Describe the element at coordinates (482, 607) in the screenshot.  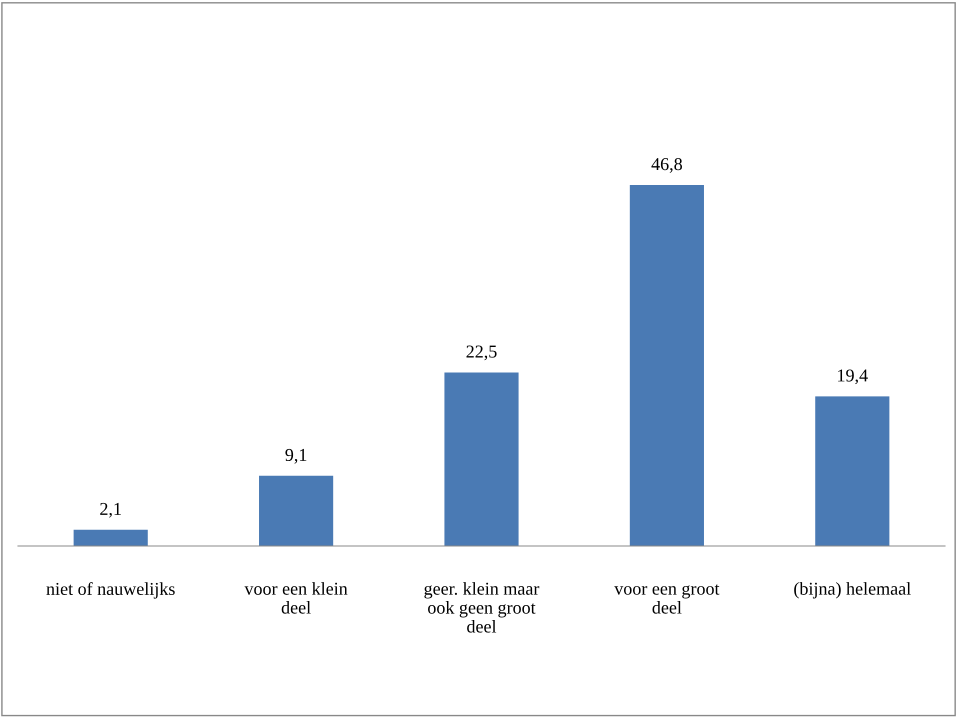
I see `x-tick-label: geer. klein maar ook geen groot deel` at that location.